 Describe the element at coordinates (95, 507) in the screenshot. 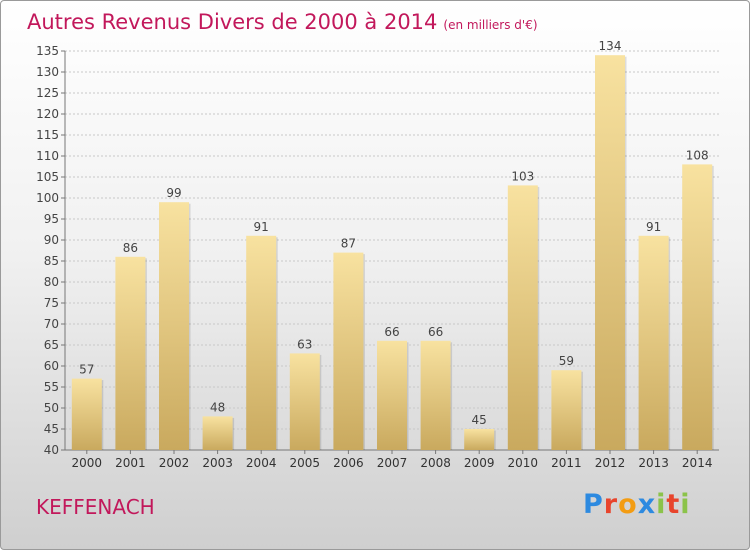

I see `commune-name: KEFFENACH` at that location.